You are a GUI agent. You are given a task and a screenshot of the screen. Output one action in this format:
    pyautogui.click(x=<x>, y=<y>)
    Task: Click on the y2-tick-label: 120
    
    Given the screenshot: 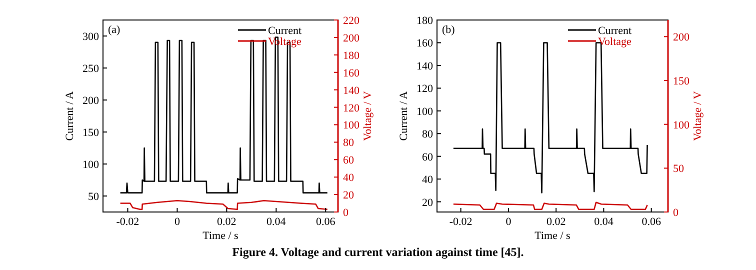 What is the action you would take?
    pyautogui.click(x=351, y=108)
    